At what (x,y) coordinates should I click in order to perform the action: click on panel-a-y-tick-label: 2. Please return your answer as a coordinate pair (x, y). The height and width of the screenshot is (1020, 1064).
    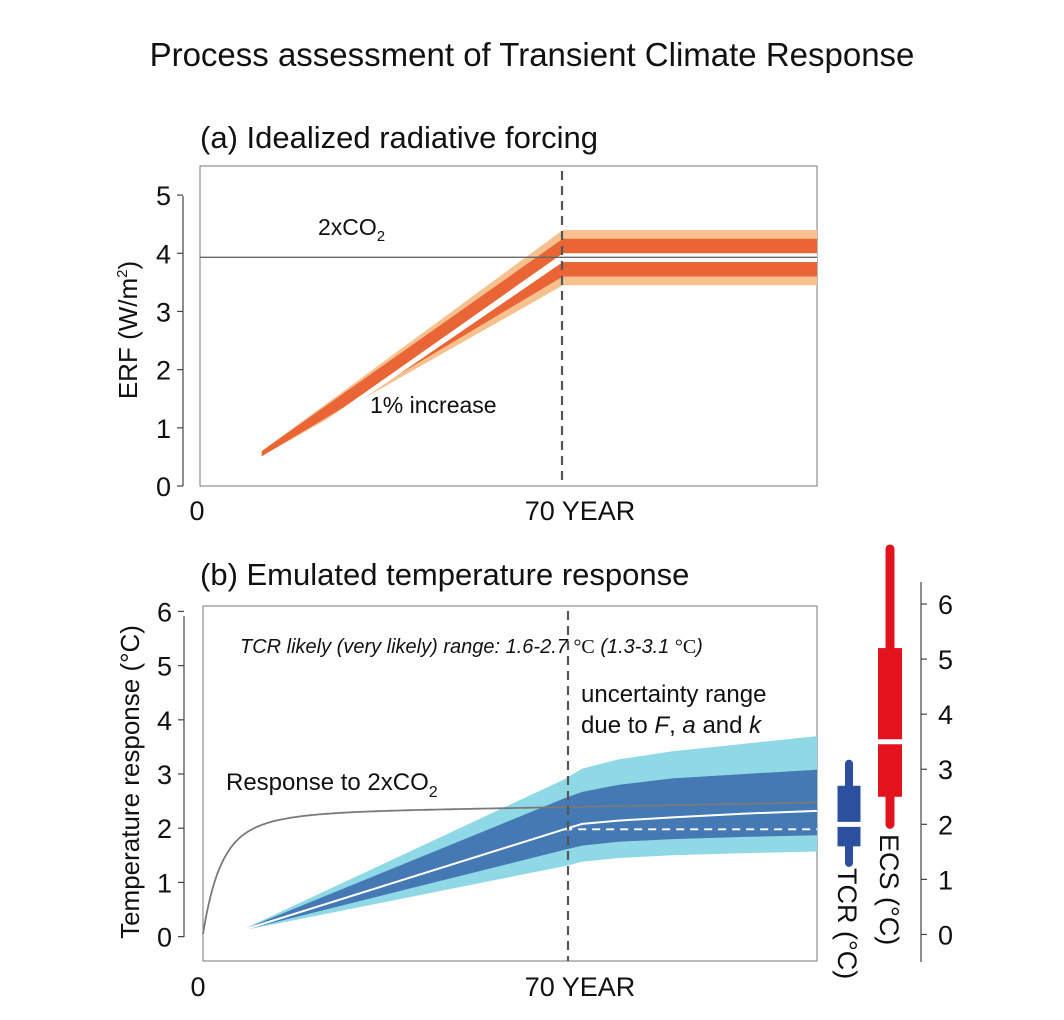
    Looking at the image, I should click on (163, 371).